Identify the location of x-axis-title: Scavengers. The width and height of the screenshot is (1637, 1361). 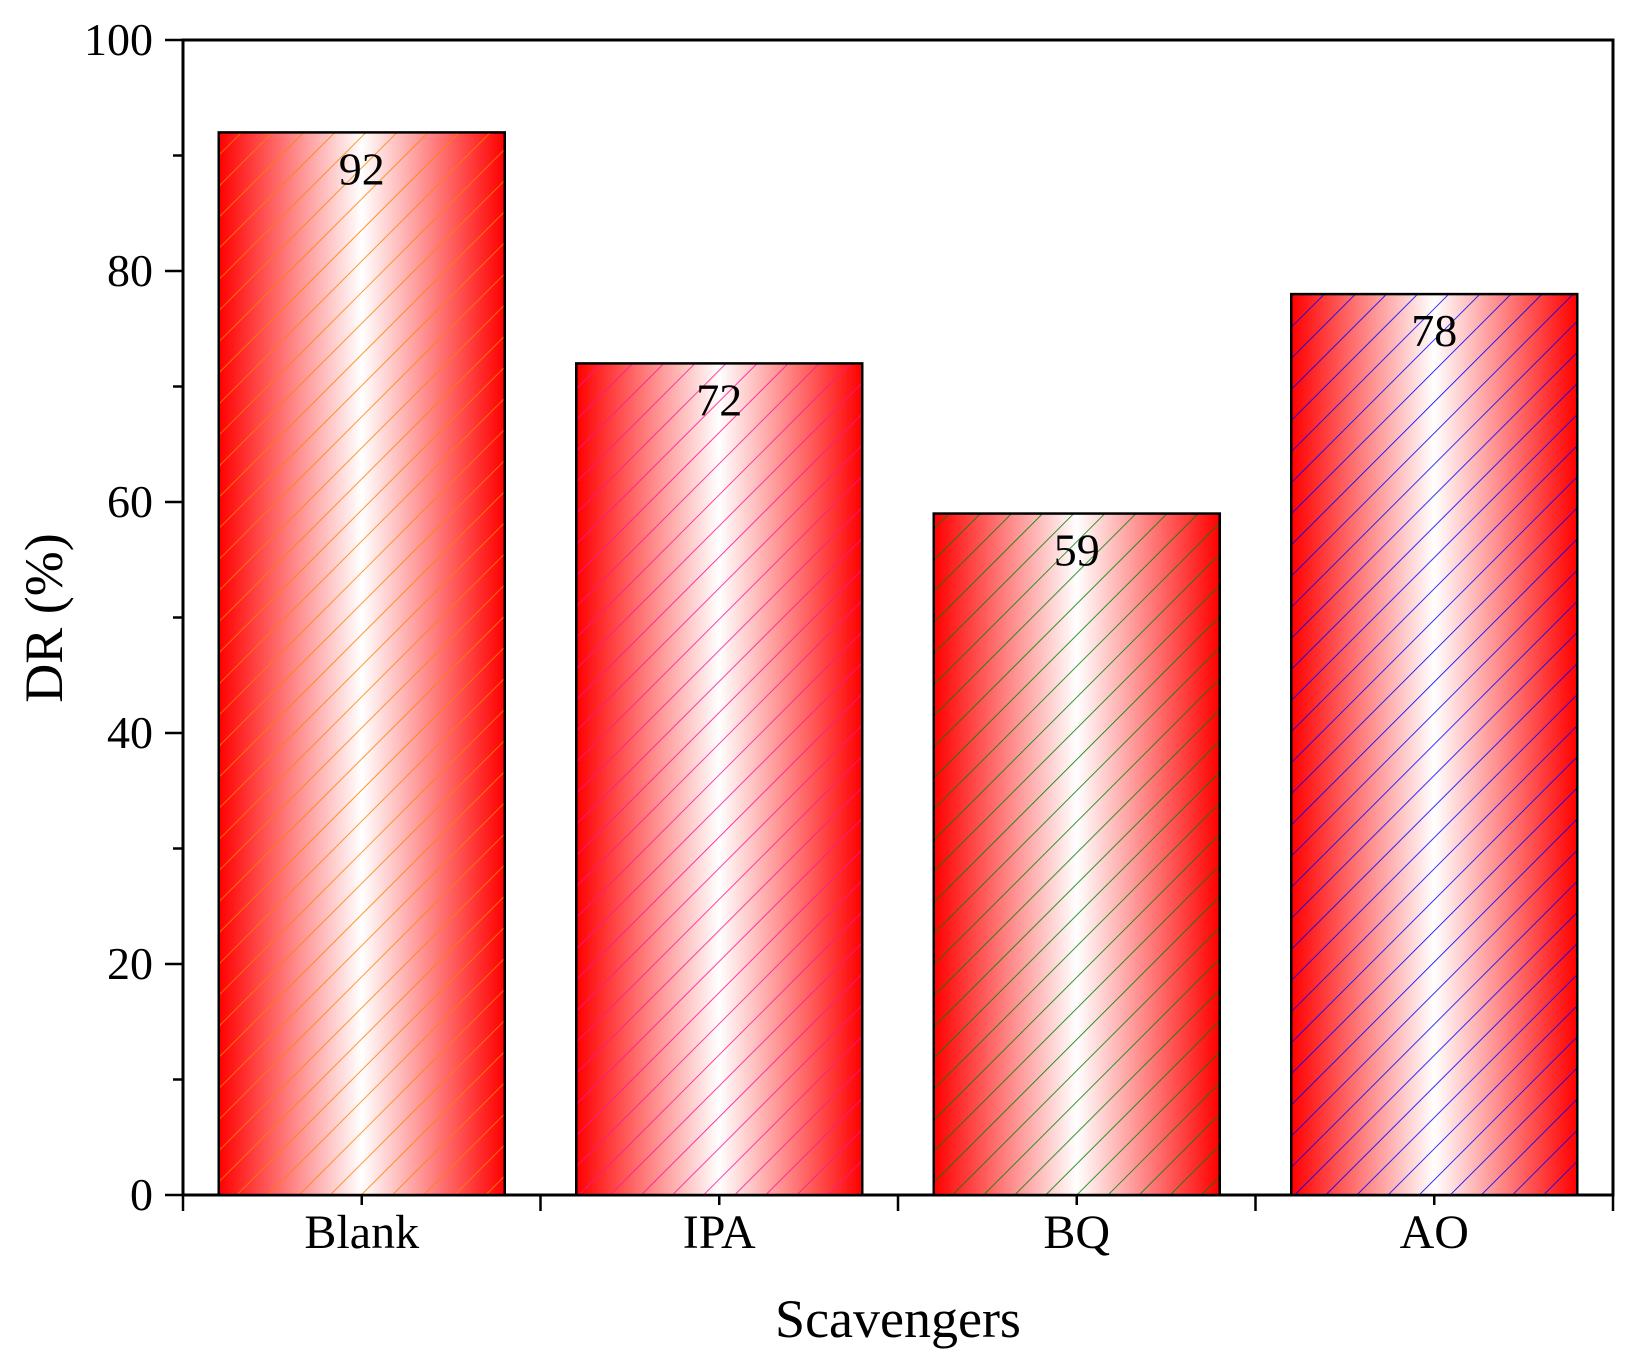
(898, 1319).